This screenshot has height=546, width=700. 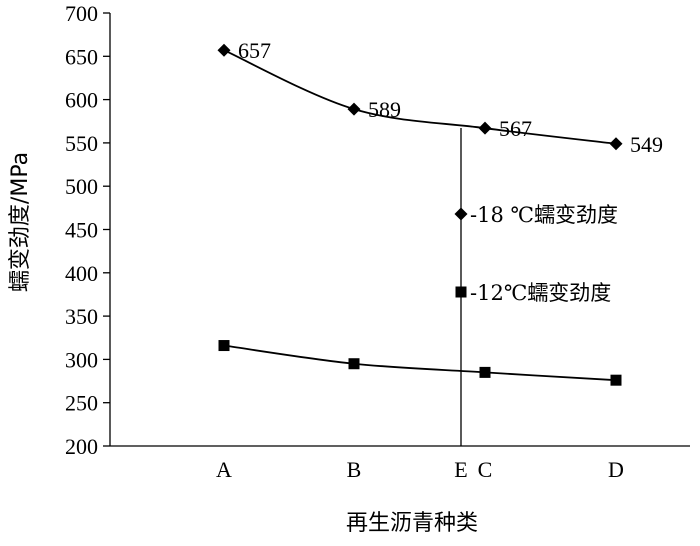 I want to click on x-tick-label: C, so click(x=485, y=469).